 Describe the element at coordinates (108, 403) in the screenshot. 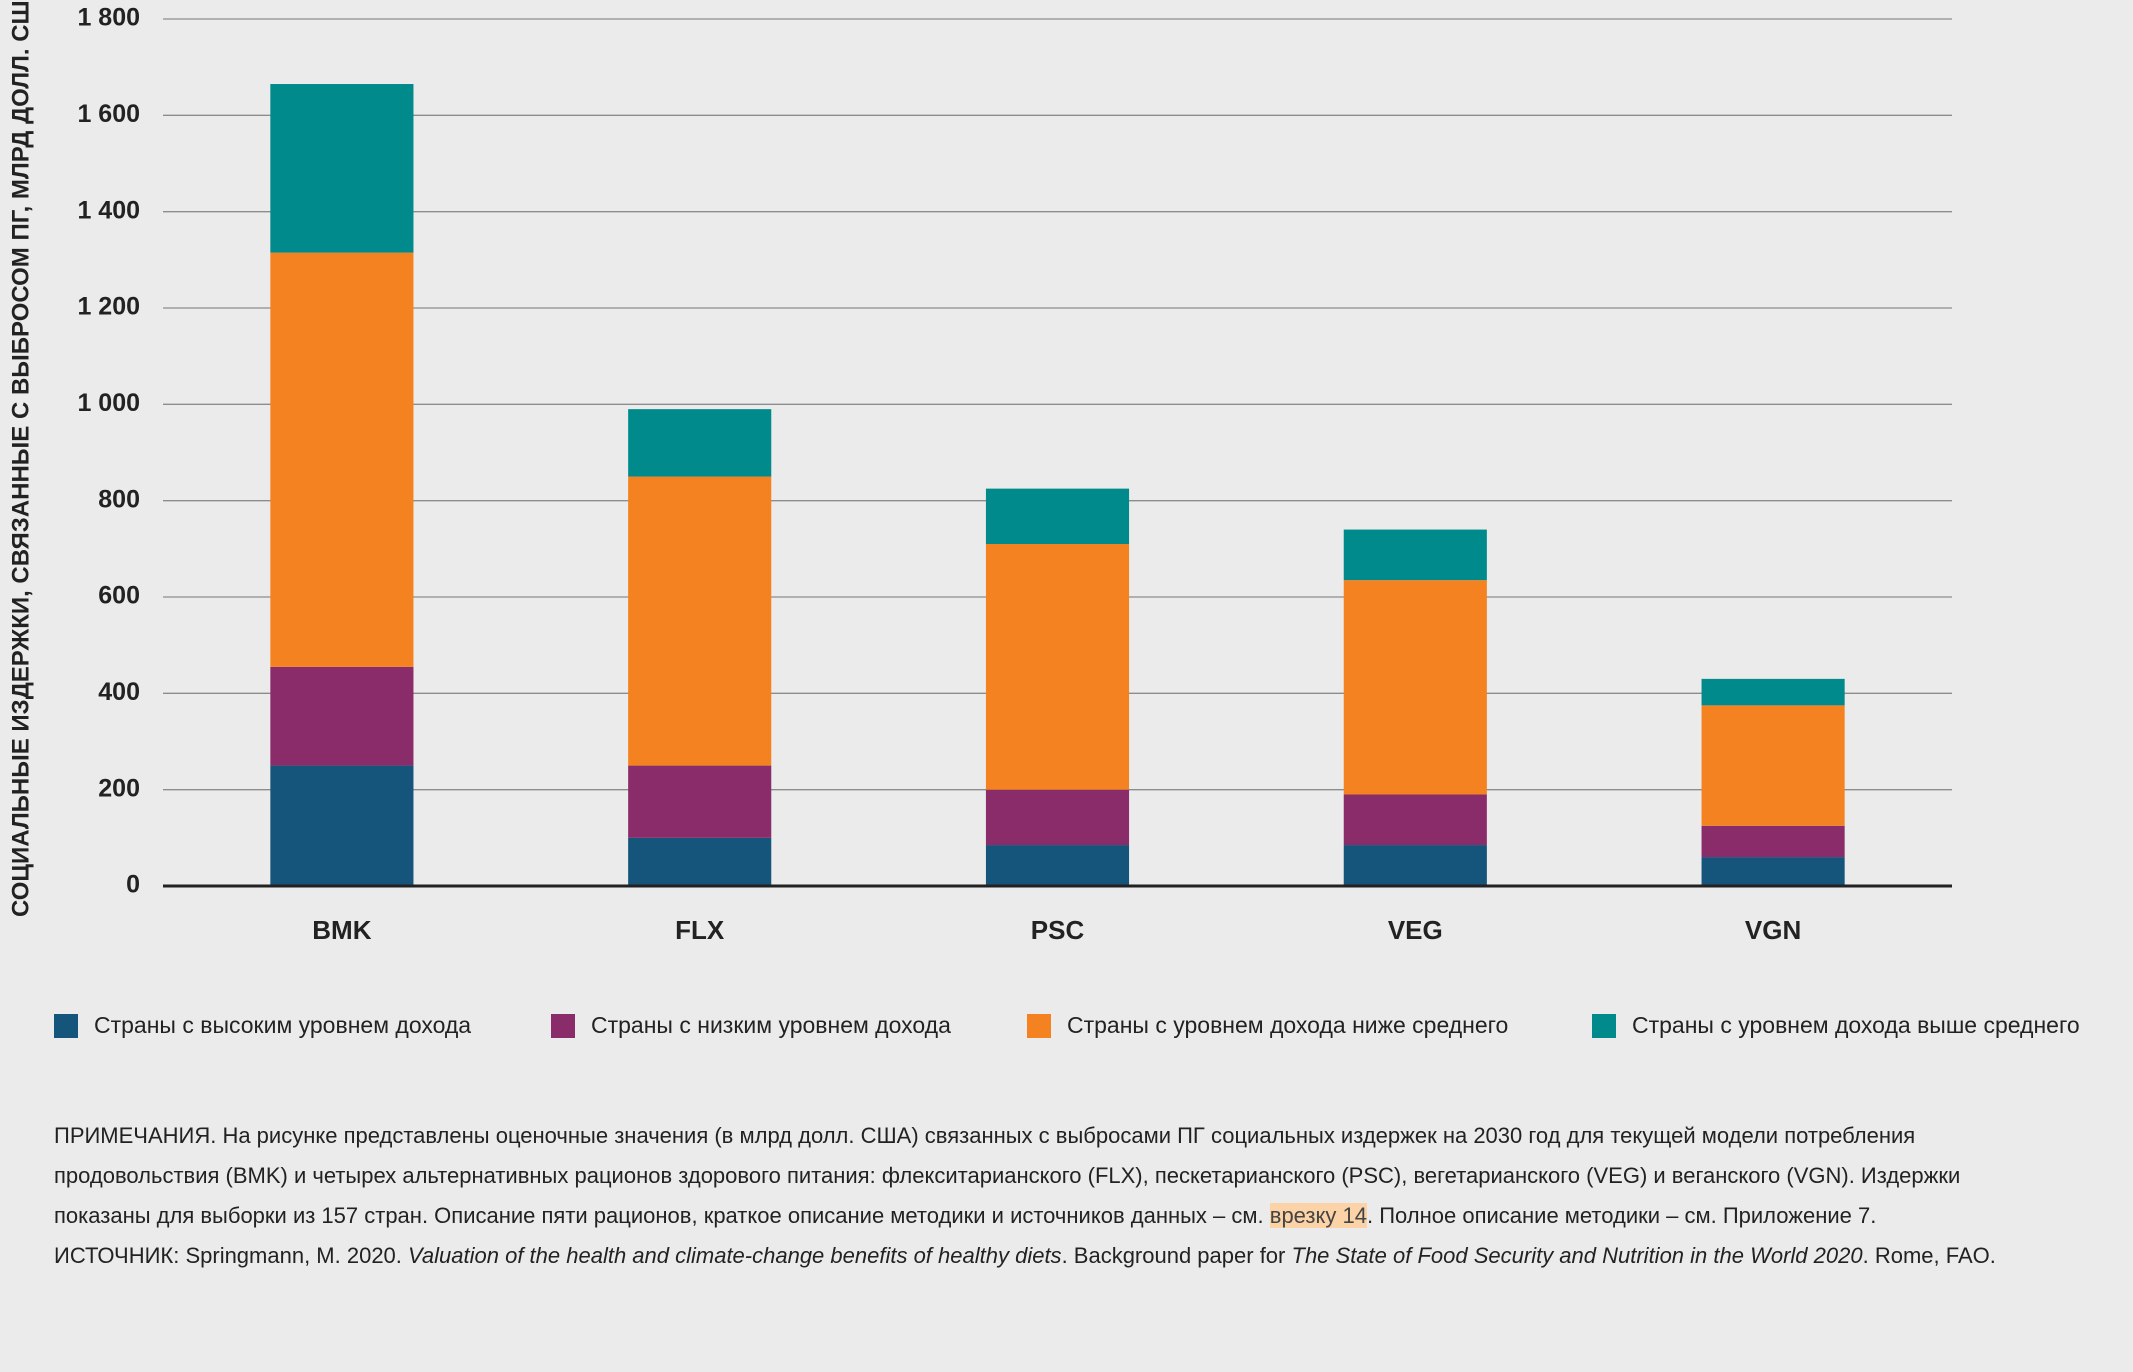

I see `y-tick-label: 1 000` at that location.